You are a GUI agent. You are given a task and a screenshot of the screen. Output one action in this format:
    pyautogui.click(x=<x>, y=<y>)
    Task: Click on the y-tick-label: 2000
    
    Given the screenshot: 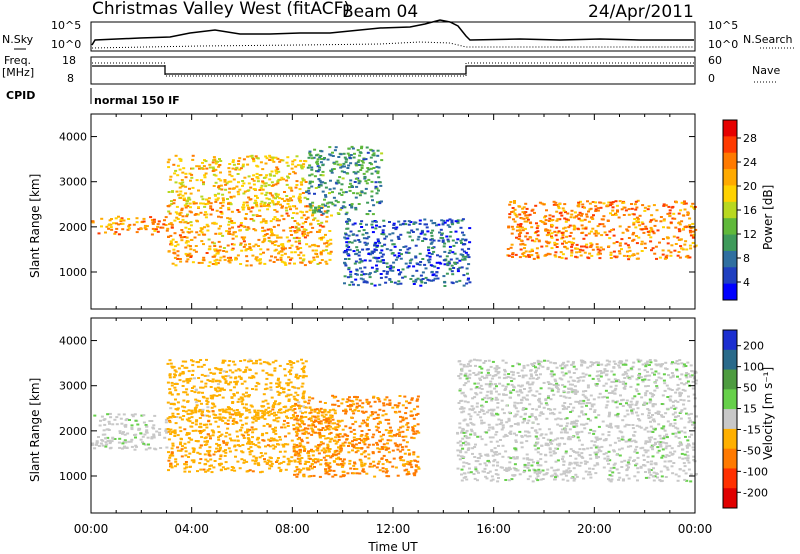 What is the action you would take?
    pyautogui.click(x=73, y=227)
    